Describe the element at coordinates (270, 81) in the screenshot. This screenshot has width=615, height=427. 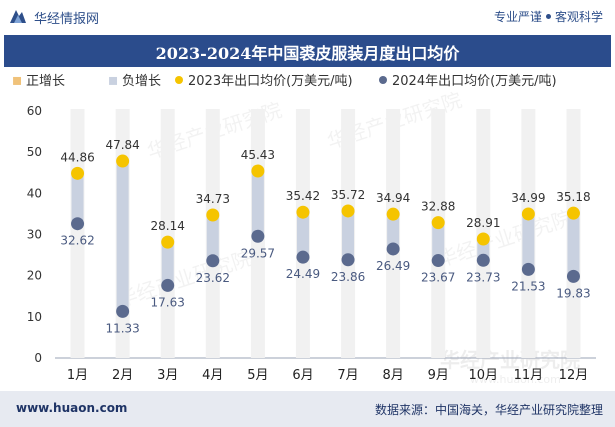
I see `legend-label-2023: 2023年出口均价(万美元/吨)` at that location.